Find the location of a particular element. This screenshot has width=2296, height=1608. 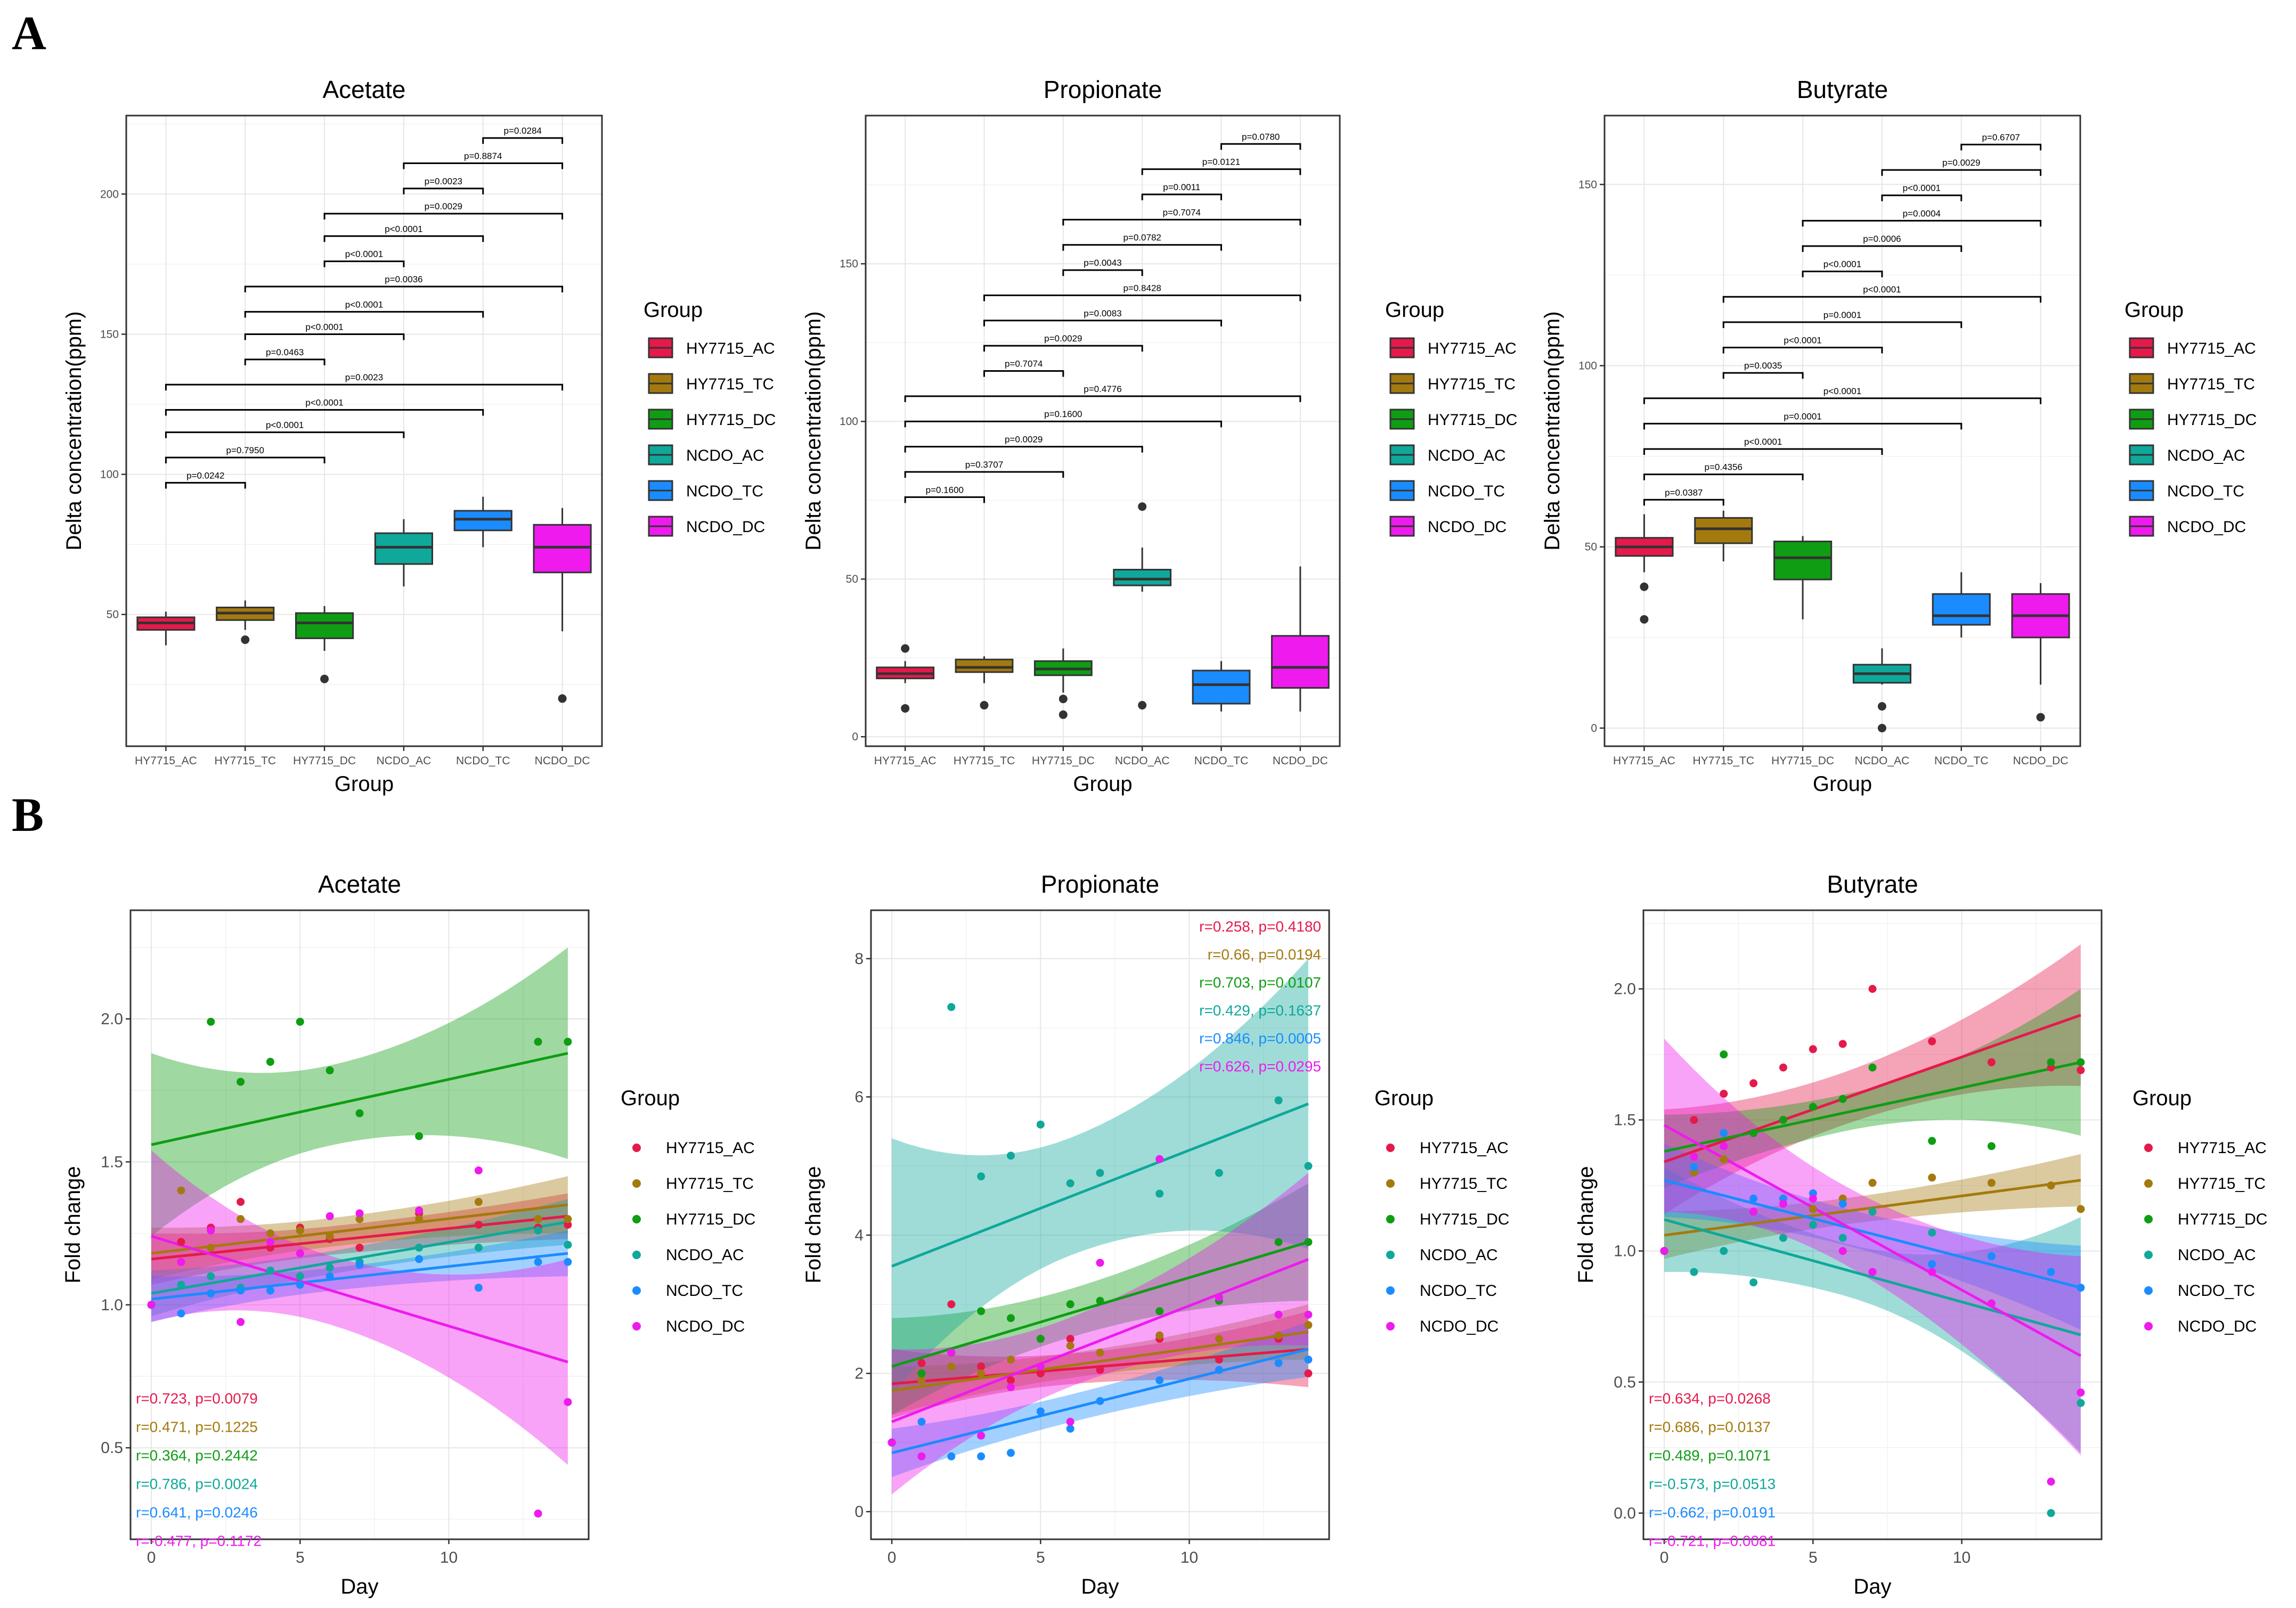

fit-line-ncdo-dc is located at coordinates (1872, 1240).